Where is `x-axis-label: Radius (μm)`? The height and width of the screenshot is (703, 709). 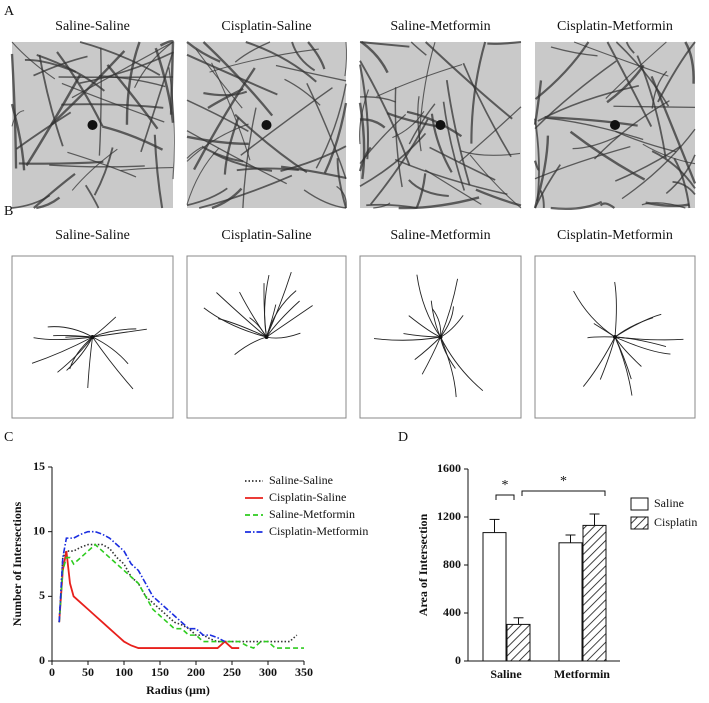
x-axis-label: Radius (μm) is located at coordinates (178, 690).